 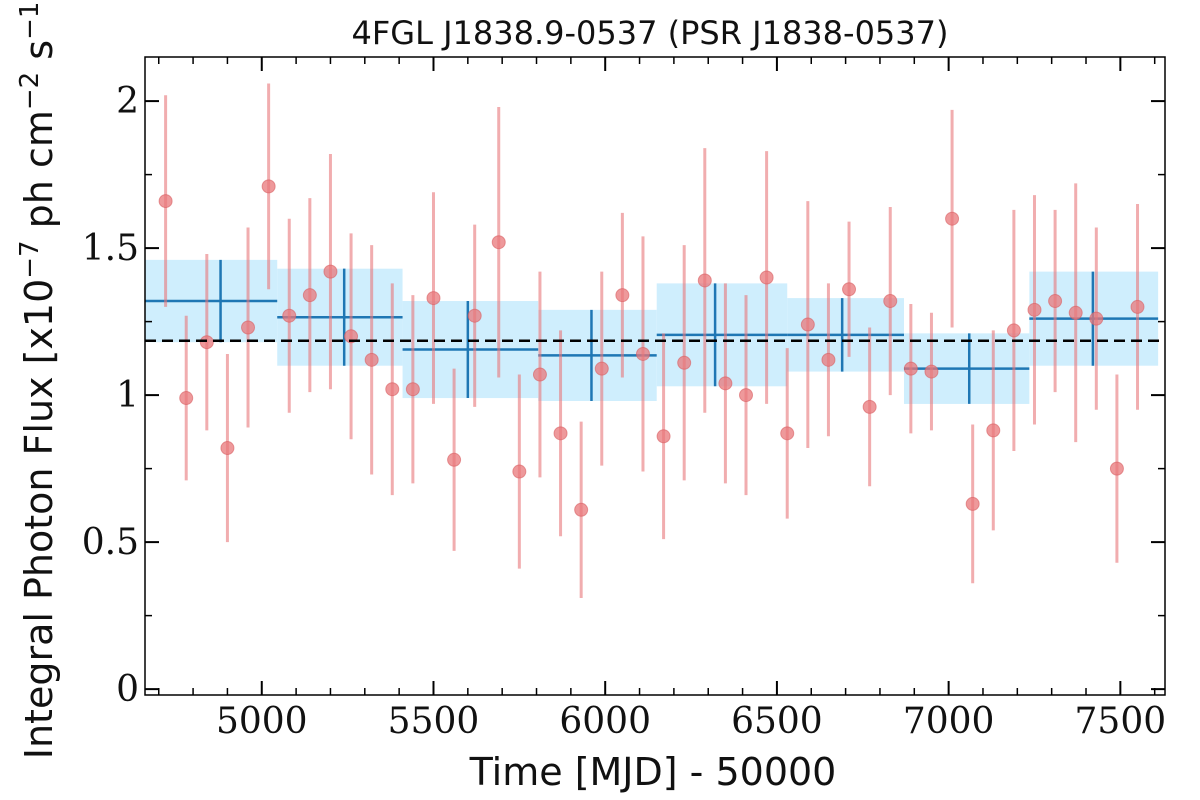 I want to click on y-tick-label: 1.5, so click(x=110, y=248).